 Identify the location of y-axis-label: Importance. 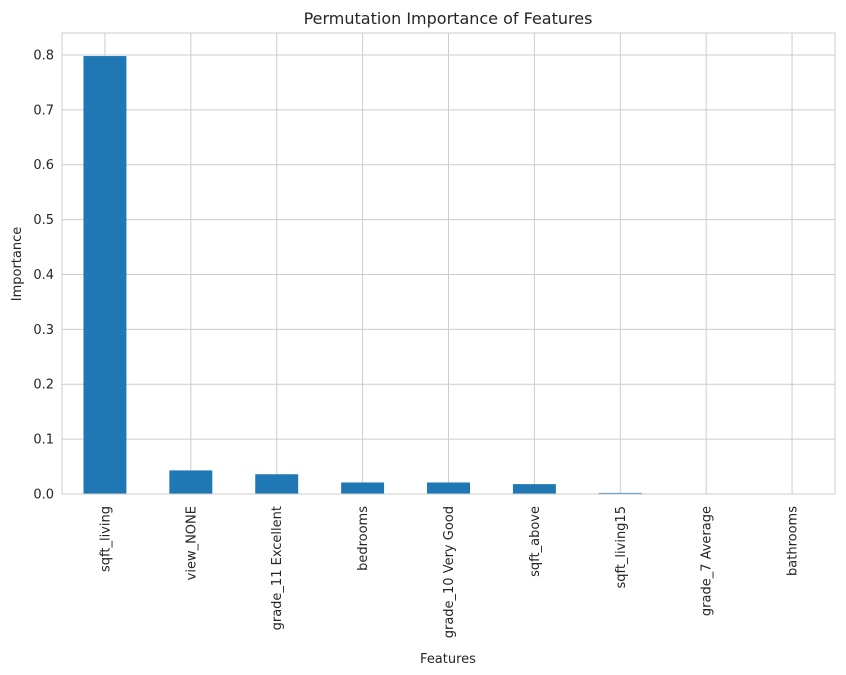
(17, 264).